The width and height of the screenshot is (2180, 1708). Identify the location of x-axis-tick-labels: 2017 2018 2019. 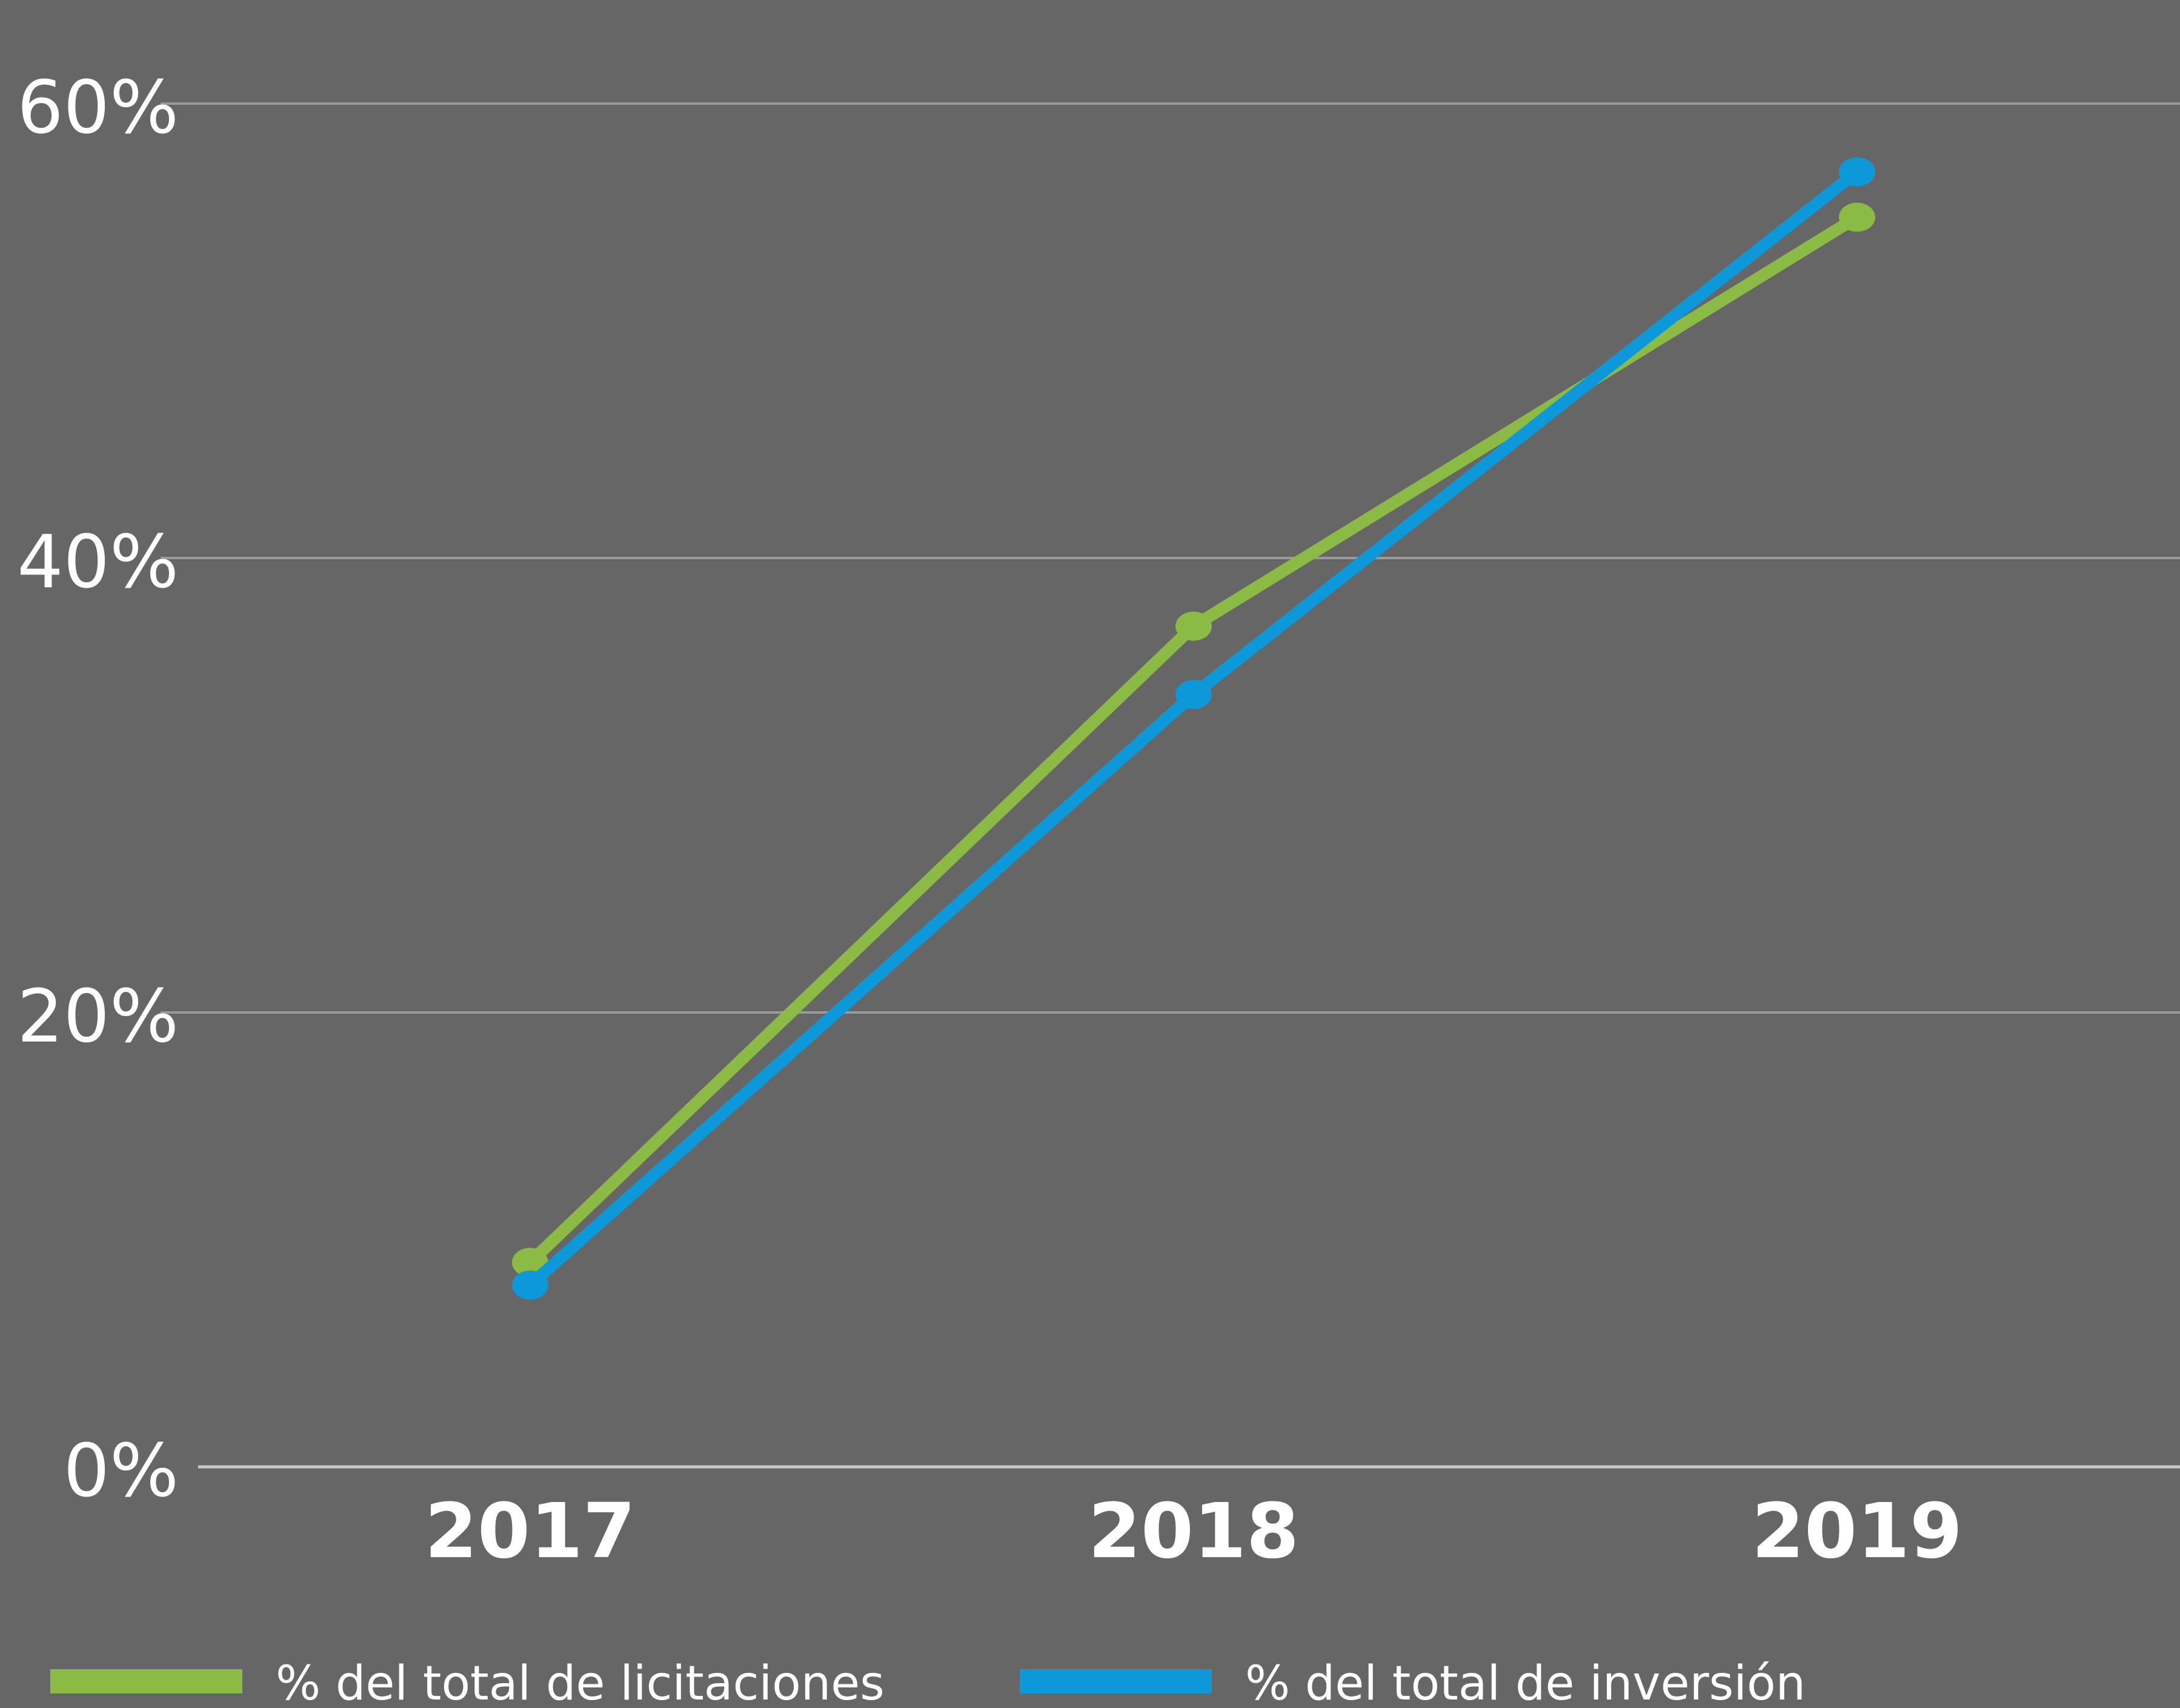
(1193, 1531).